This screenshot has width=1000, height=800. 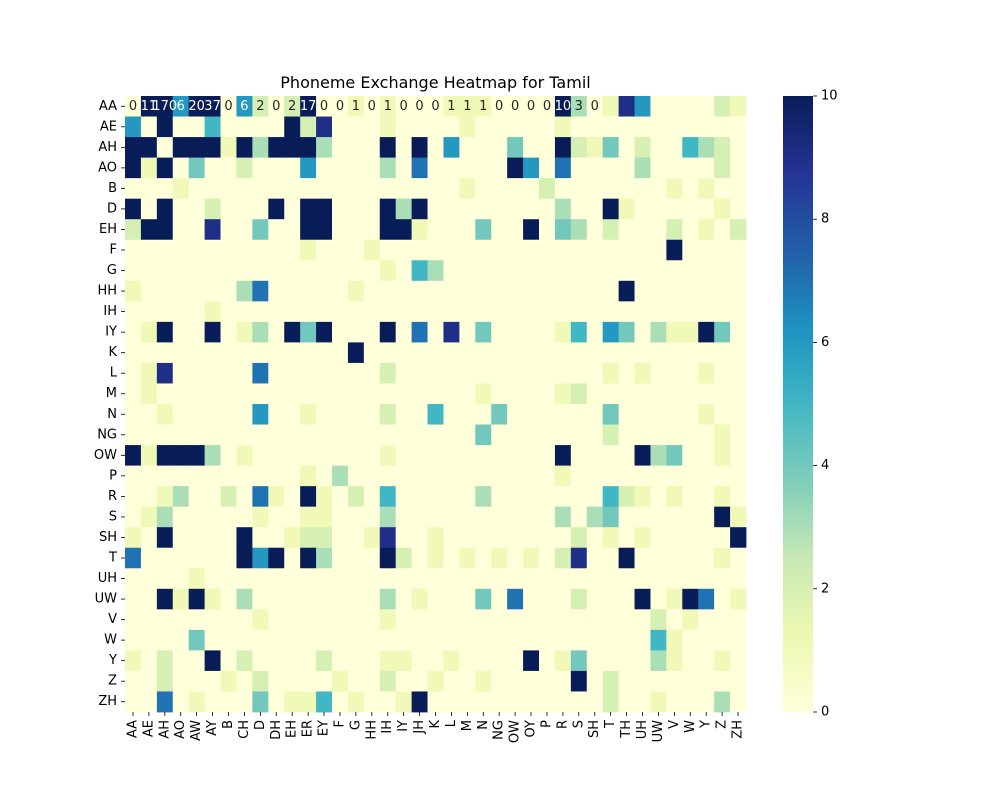 I want to click on y-tick-label: D, so click(x=112, y=208).